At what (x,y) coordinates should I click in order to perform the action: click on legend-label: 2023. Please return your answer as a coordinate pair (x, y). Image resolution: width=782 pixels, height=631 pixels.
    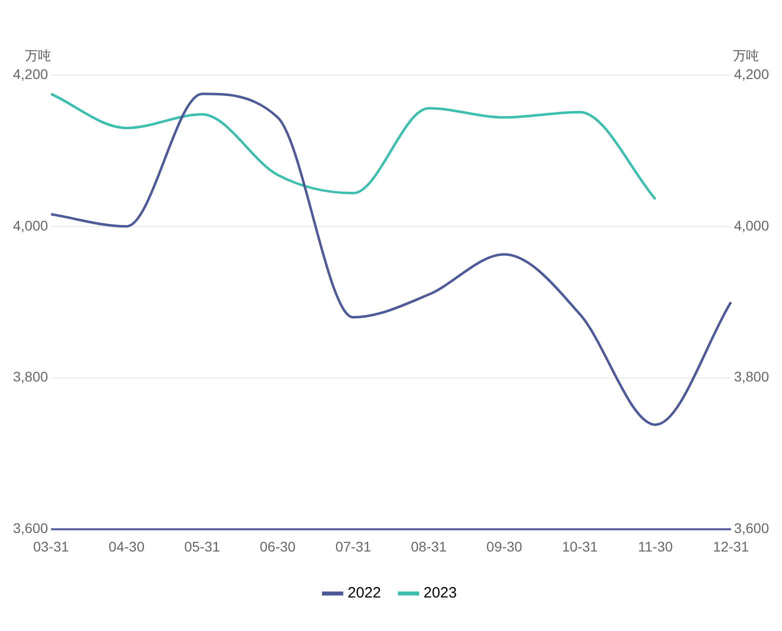
    Looking at the image, I should click on (440, 593).